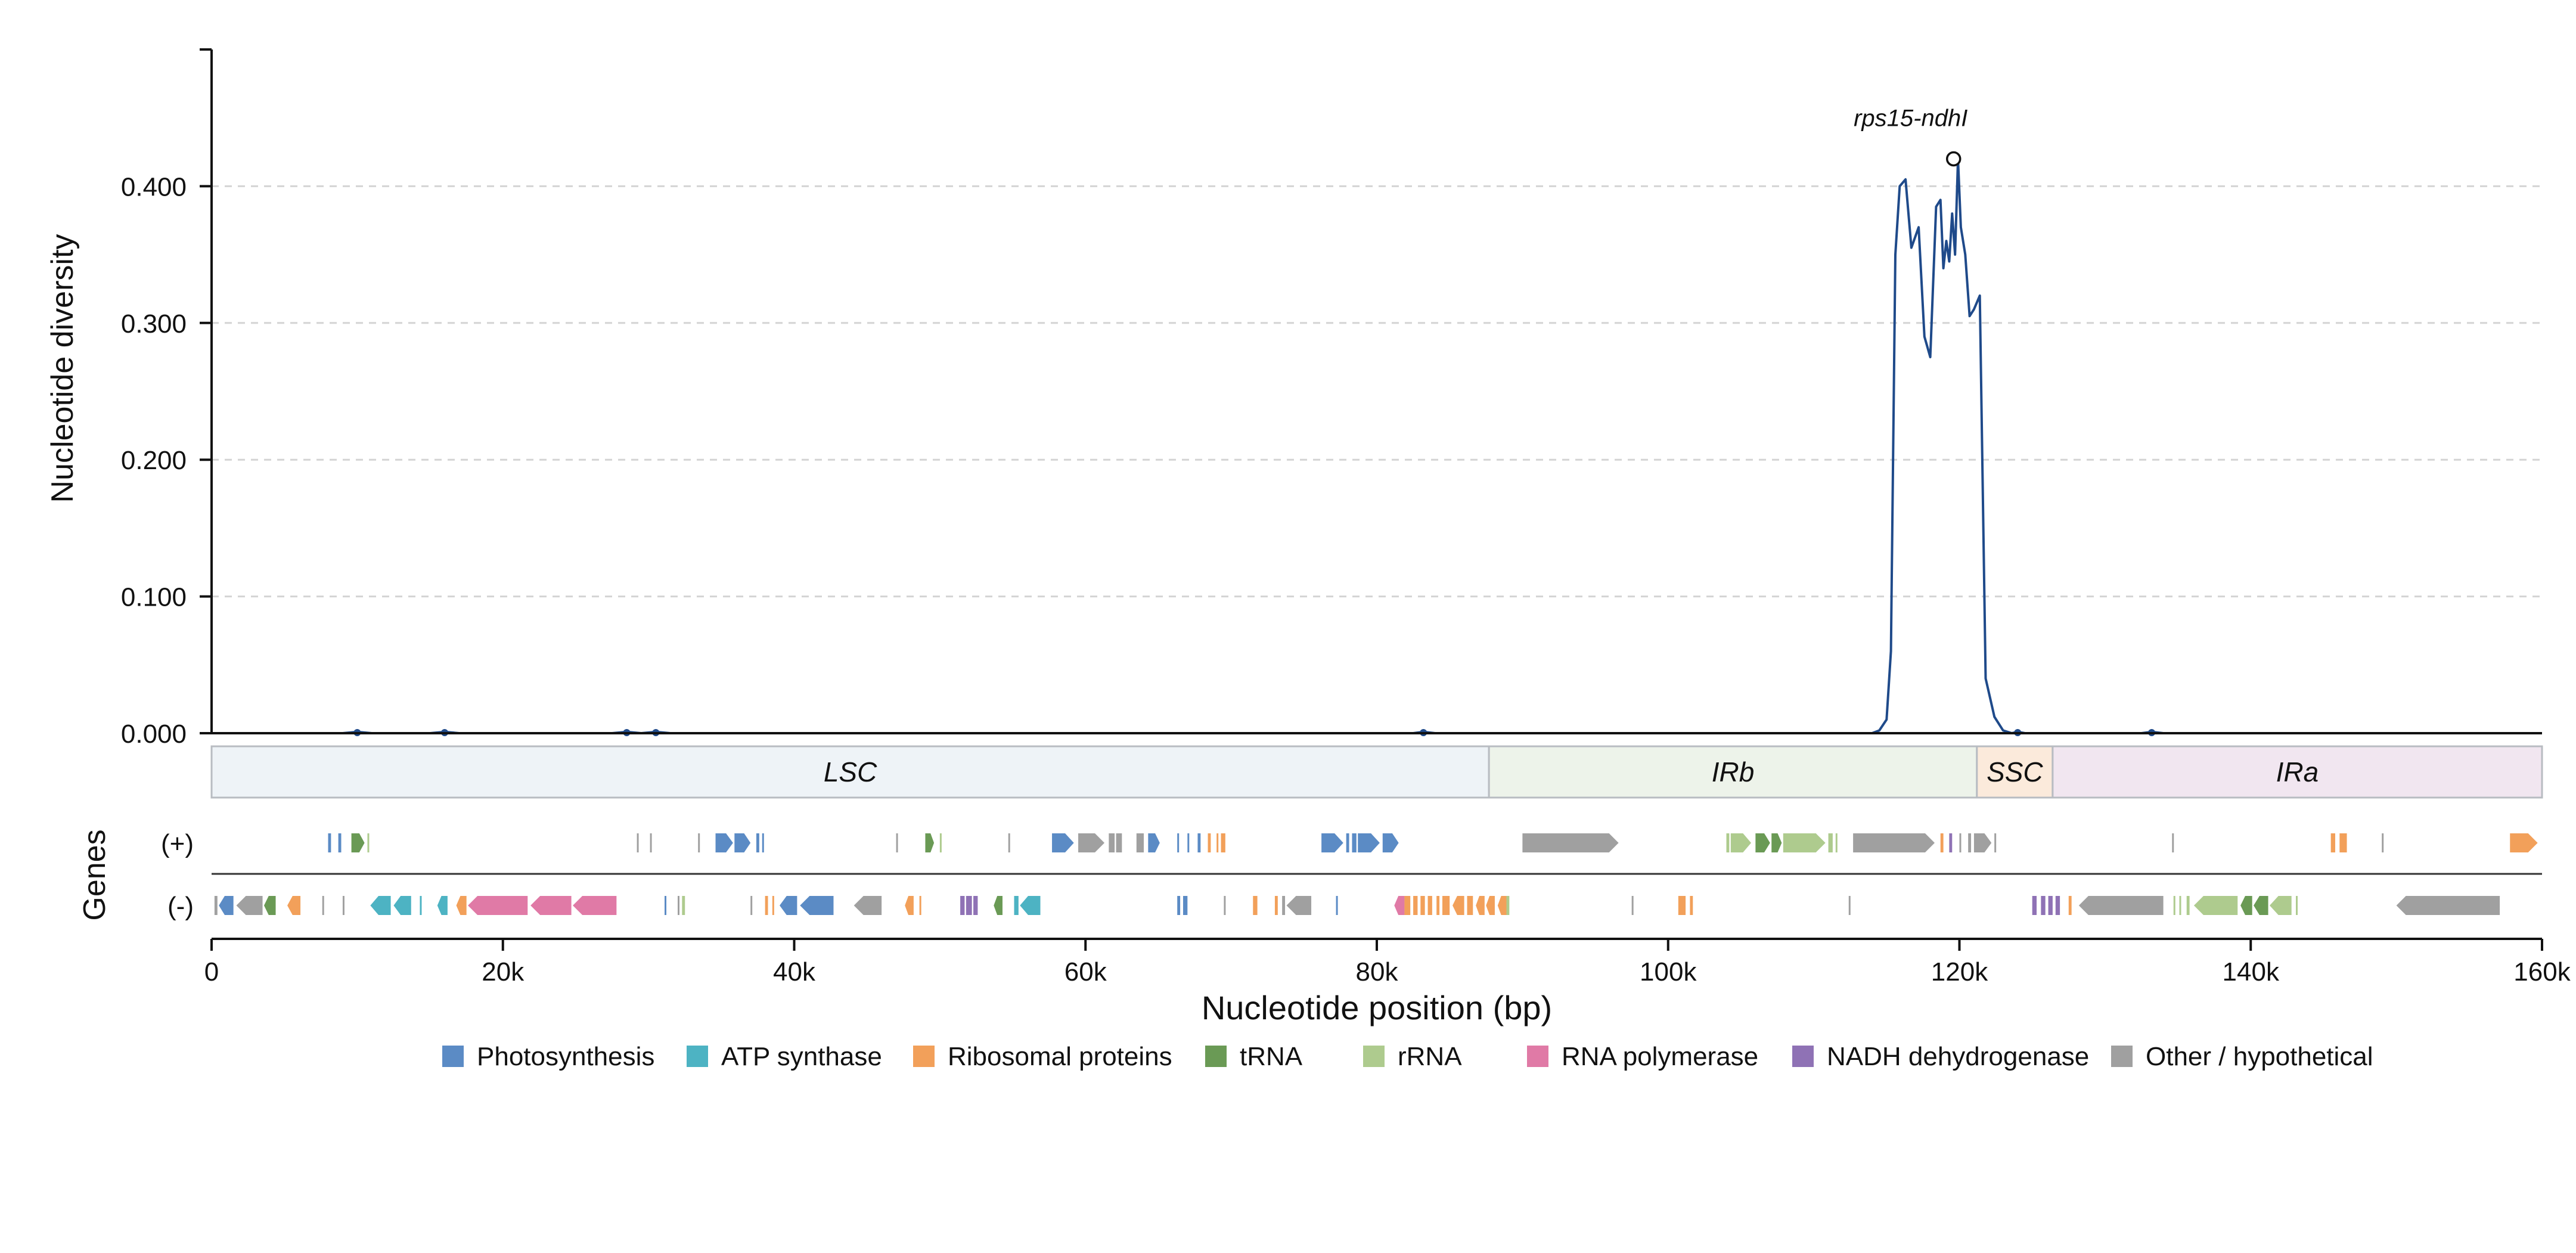 The image size is (2576, 1253). What do you see at coordinates (1378, 972) in the screenshot?
I see `x-tick-label-4: 80k` at bounding box center [1378, 972].